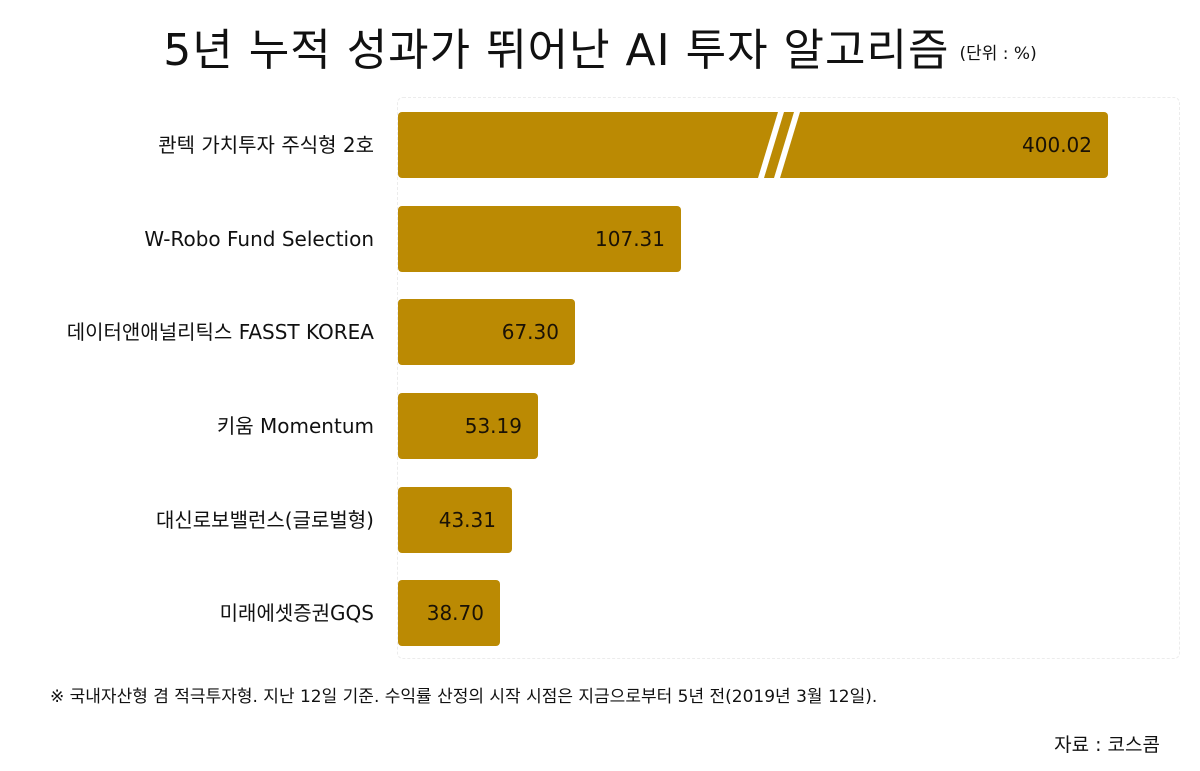  I want to click on bar: 38.70, so click(449, 613).